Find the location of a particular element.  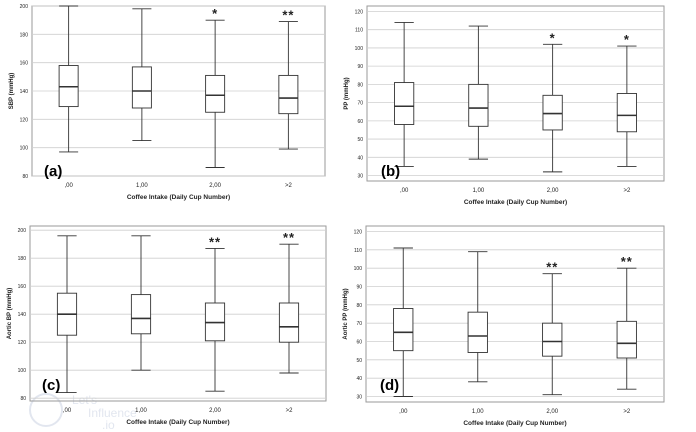

box-series: * ** is located at coordinates (178, 86).